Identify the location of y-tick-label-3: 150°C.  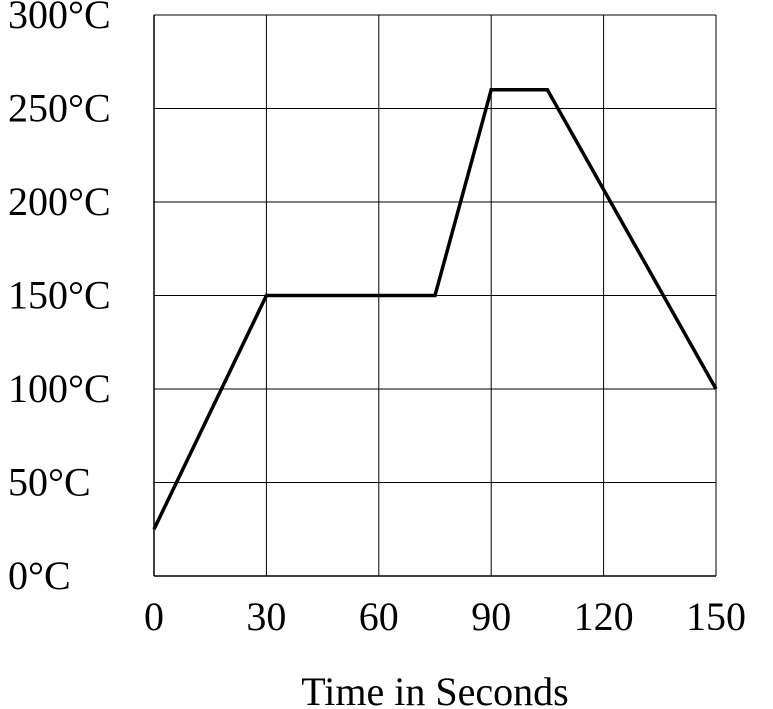
(59, 295).